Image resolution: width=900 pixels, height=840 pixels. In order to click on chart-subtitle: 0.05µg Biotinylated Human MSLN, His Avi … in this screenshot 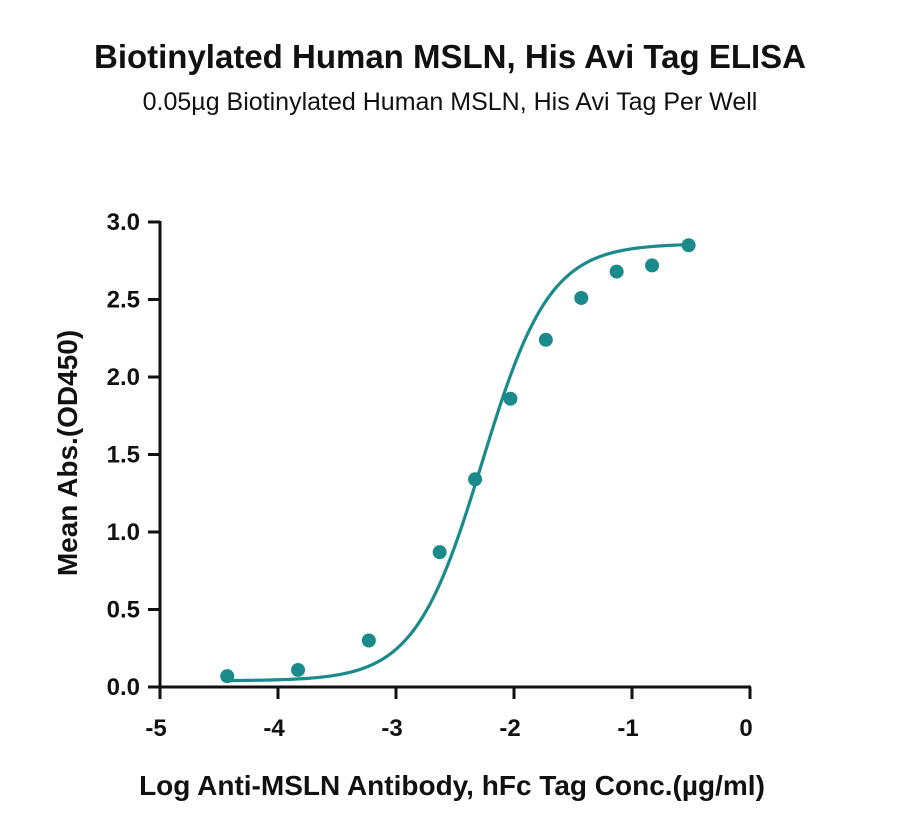, I will do `click(450, 102)`.